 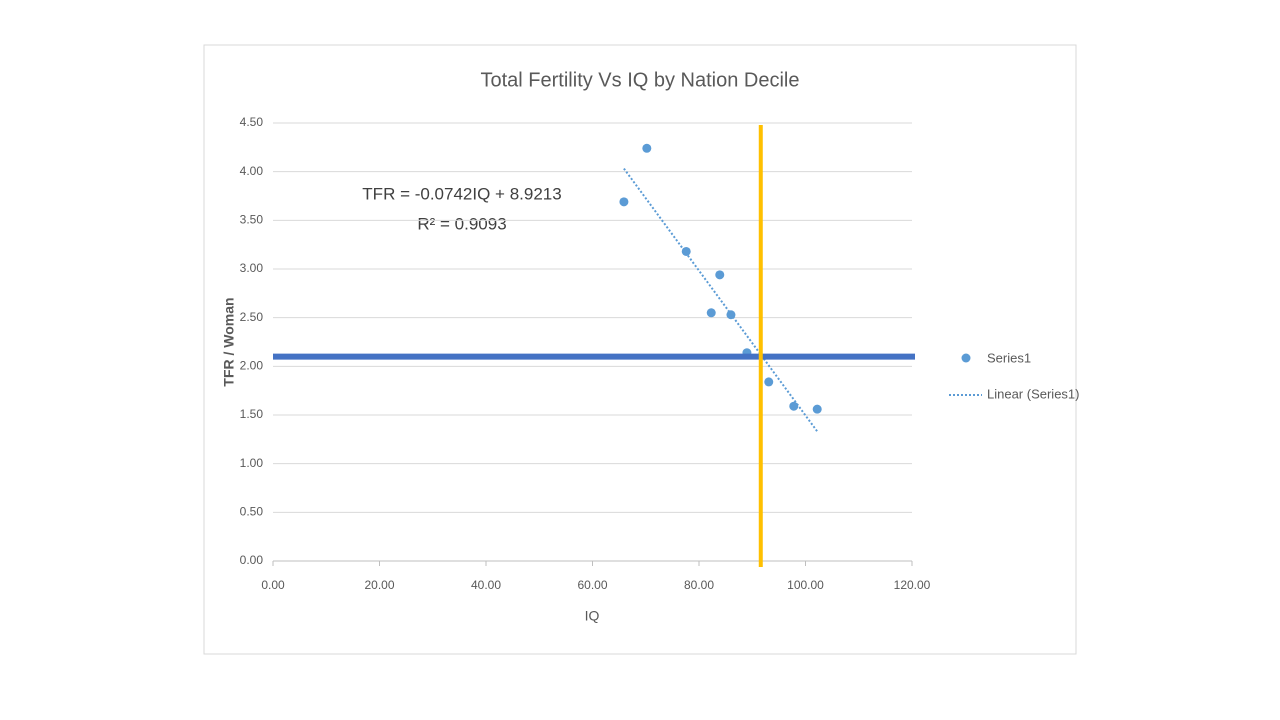 I want to click on x-tick-label: 100.00, so click(x=805, y=585).